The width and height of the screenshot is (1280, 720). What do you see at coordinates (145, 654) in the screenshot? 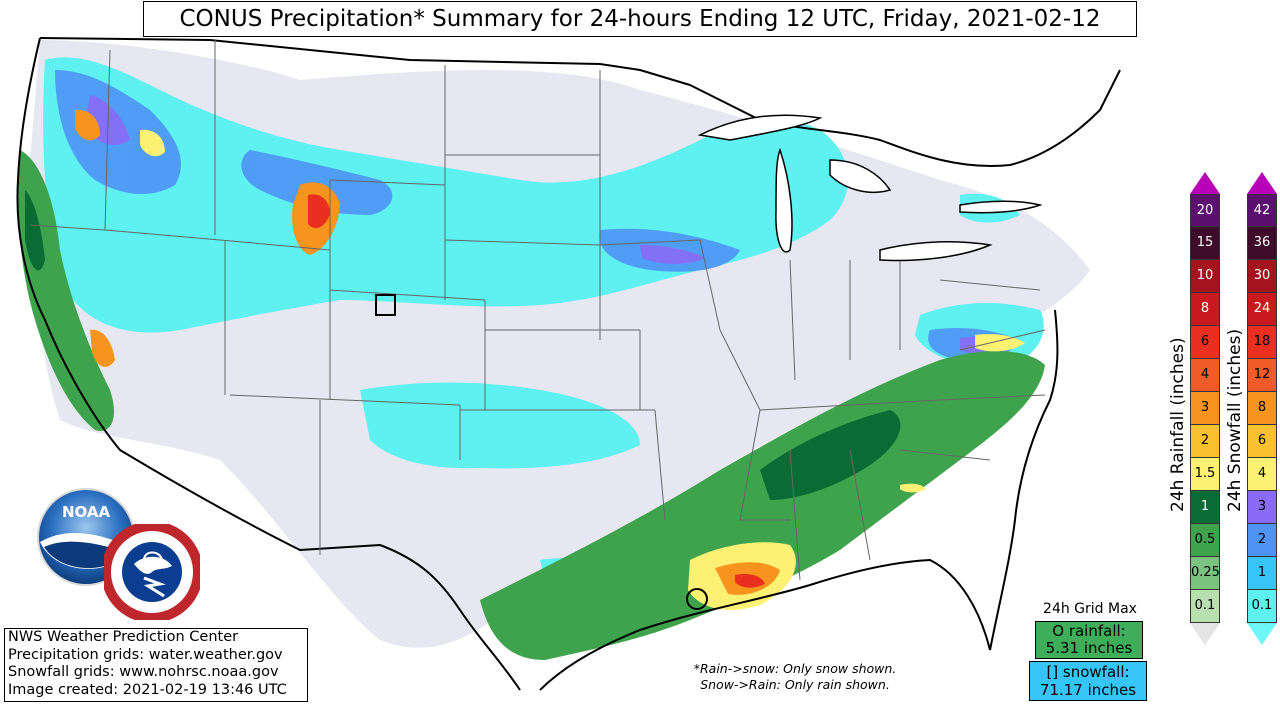
I see `credits-line-precip-grids: Precipitation grids: water.weather.gov` at bounding box center [145, 654].